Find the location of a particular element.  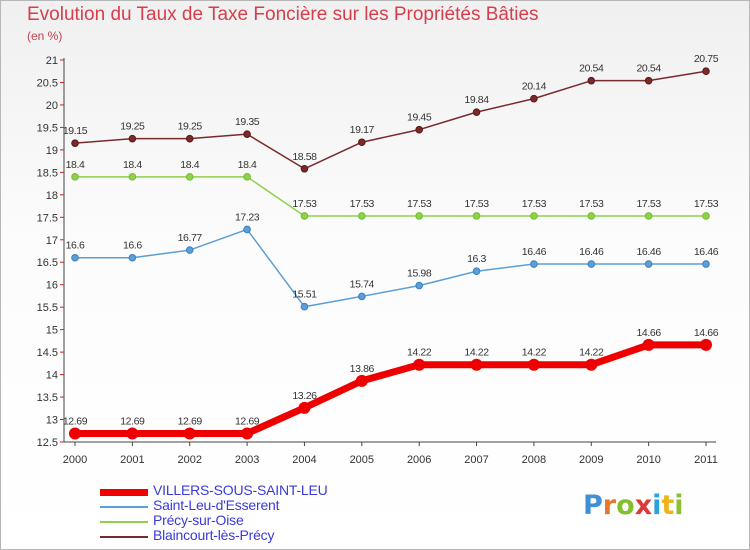

legend-item: Saint-Leu-d'Esserent is located at coordinates (220, 505).